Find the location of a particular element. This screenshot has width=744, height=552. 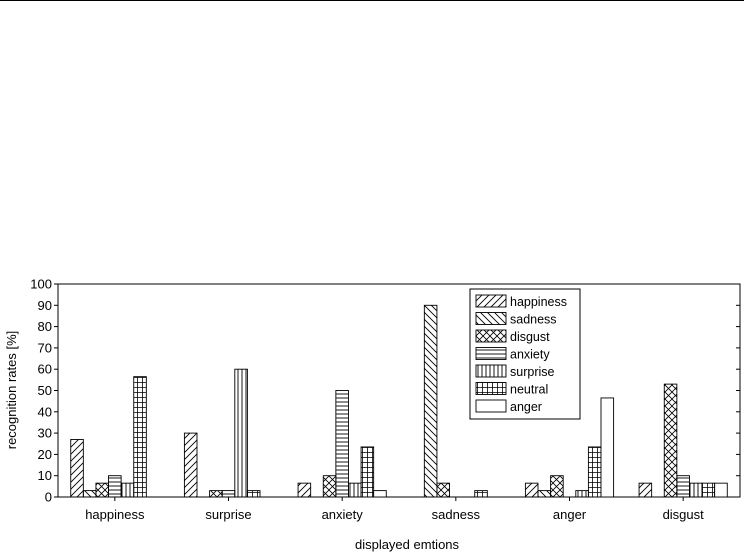

x-tick-label: surprise is located at coordinates (228, 514).